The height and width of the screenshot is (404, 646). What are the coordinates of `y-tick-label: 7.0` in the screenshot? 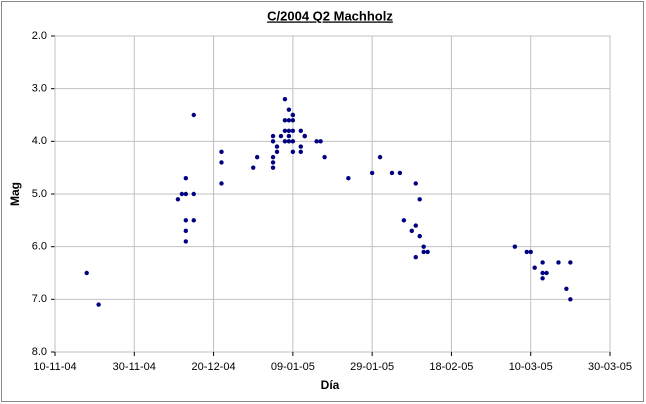 It's located at (39, 299).